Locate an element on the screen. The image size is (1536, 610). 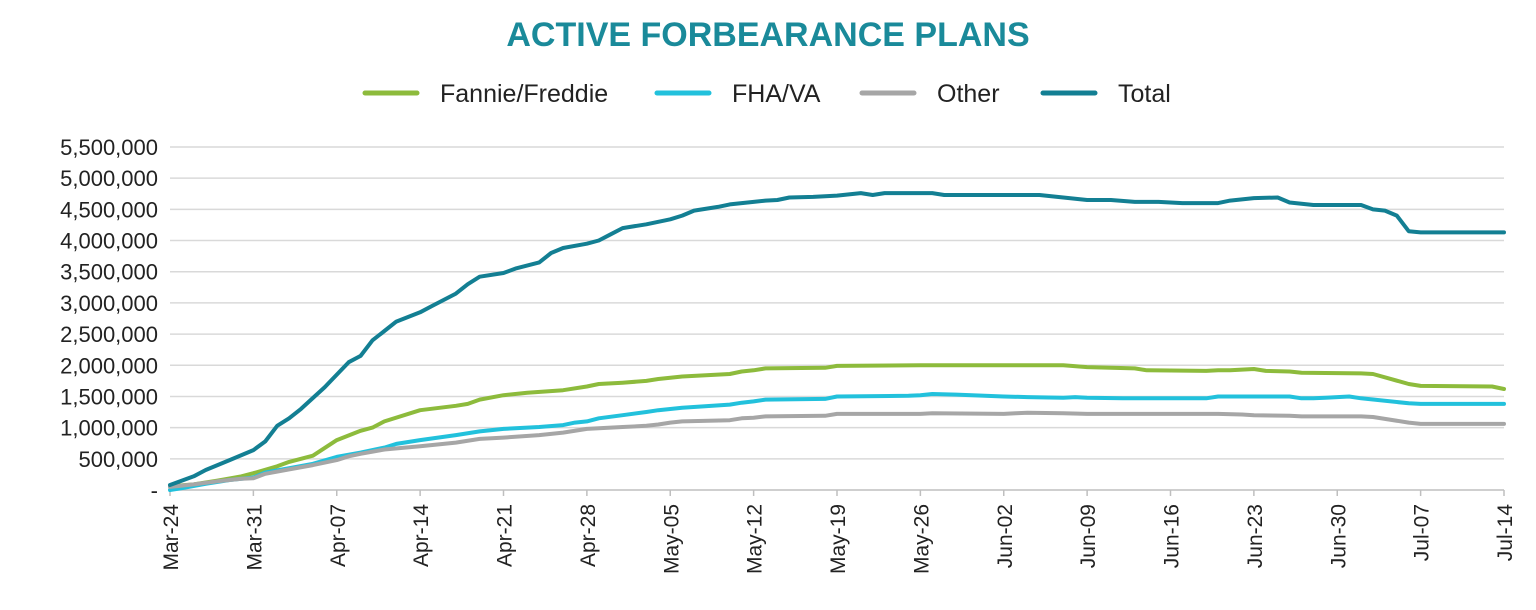
y-tick-label: 4,500,000 is located at coordinates (109, 209).